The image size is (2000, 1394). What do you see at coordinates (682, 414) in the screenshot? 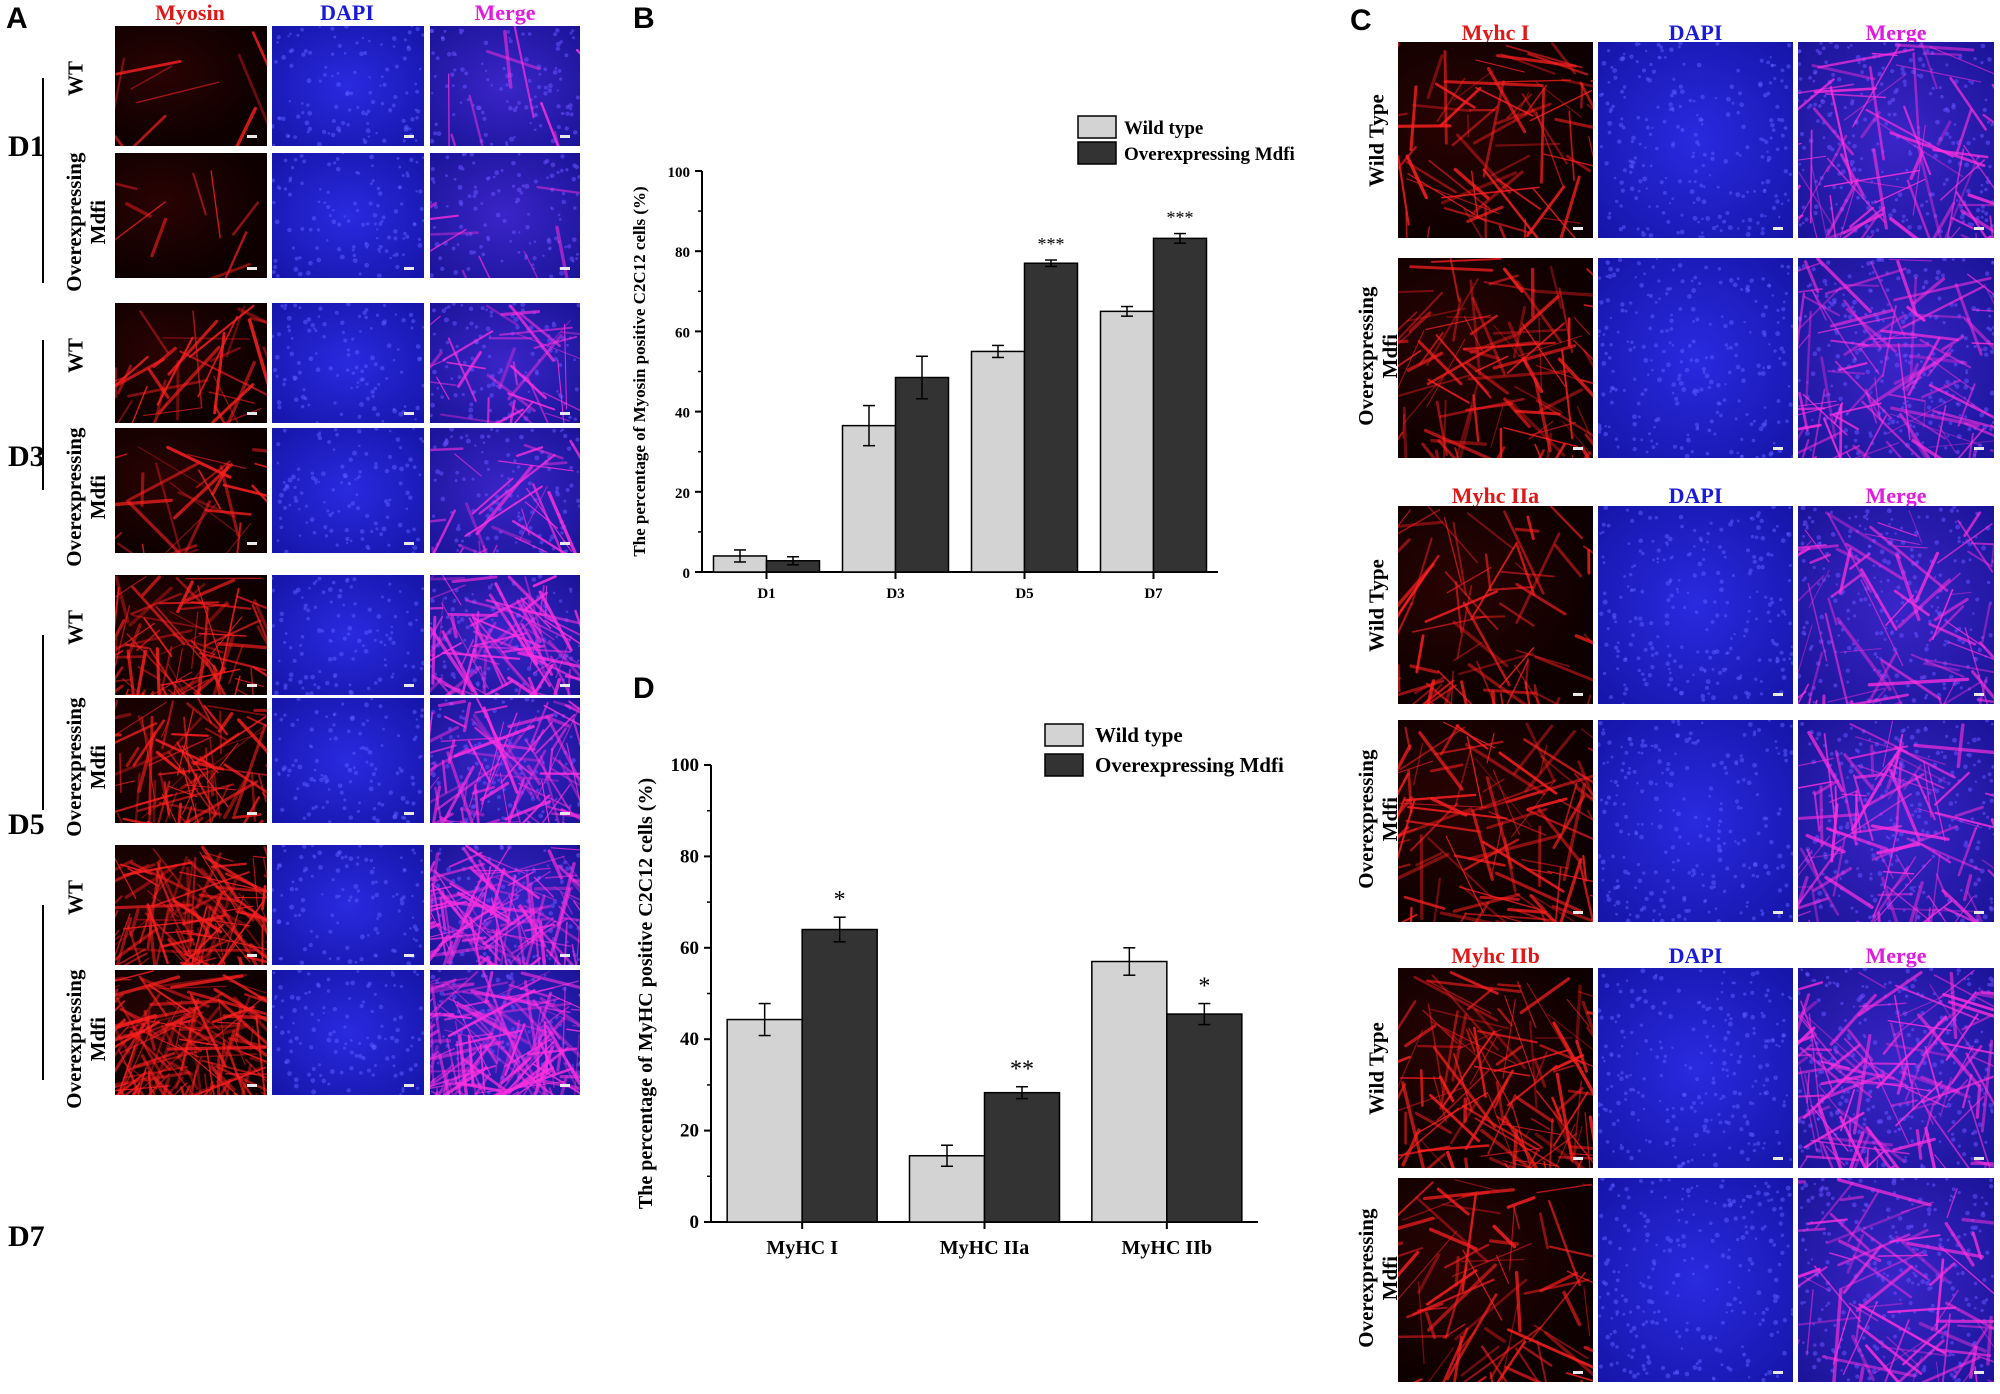
I see `y-tick-label: 40` at bounding box center [682, 414].